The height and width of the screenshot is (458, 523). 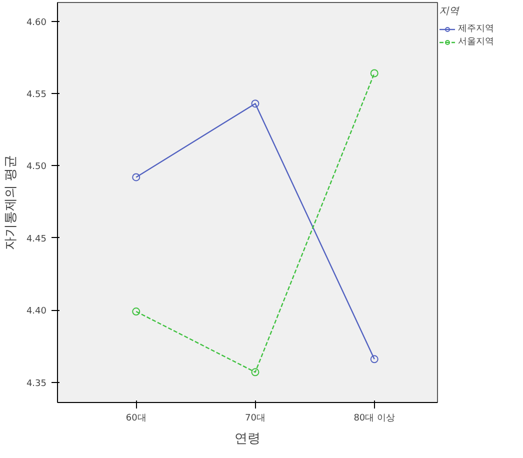 I want to click on x-axis-title: 연령, so click(x=247, y=439).